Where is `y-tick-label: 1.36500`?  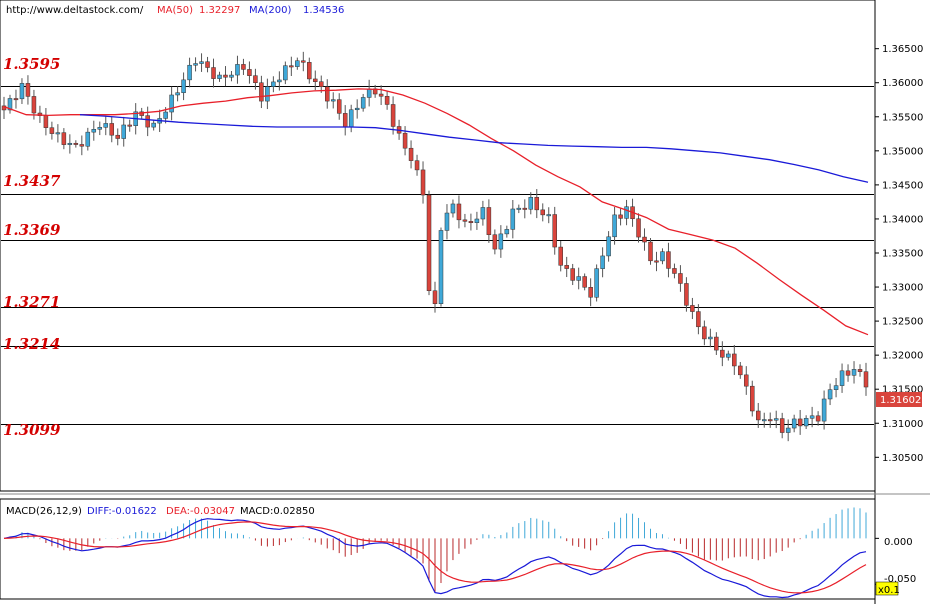 y-tick-label: 1.36500 is located at coordinates (902, 49).